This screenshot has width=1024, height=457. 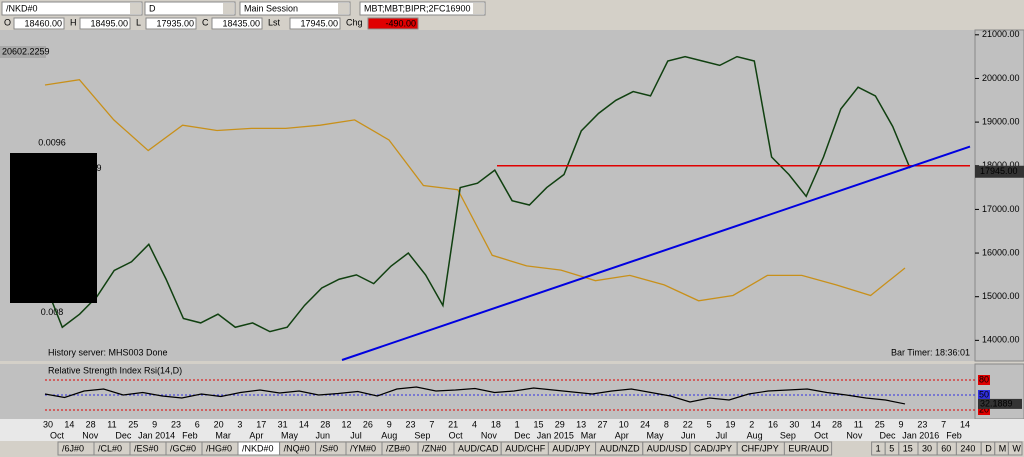 I want to click on info-label: Change%, so click(x=33, y=274).